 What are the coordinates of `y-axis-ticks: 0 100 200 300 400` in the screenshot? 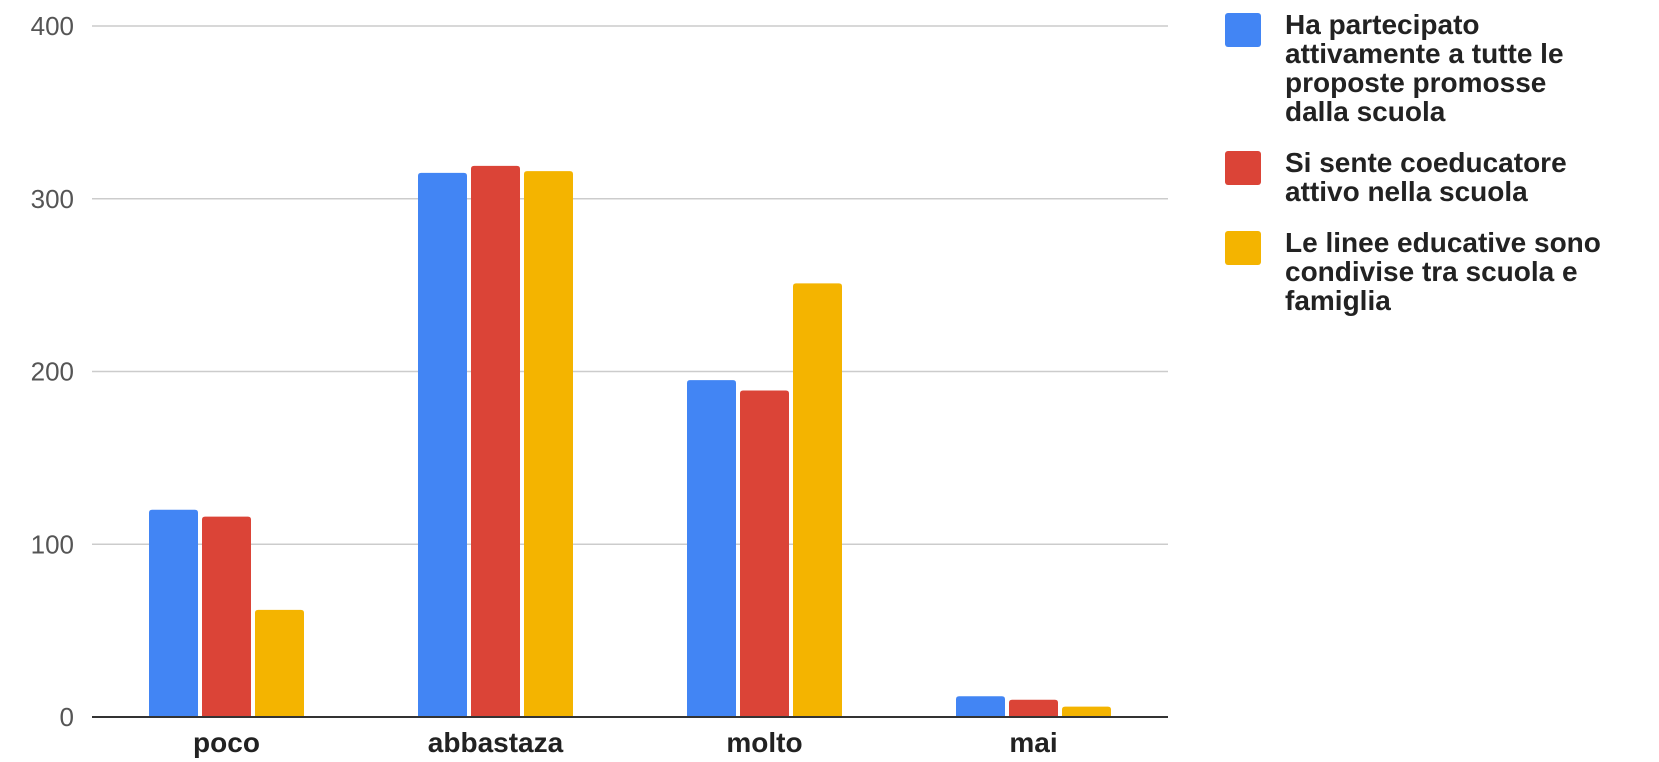 It's located at (52, 371).